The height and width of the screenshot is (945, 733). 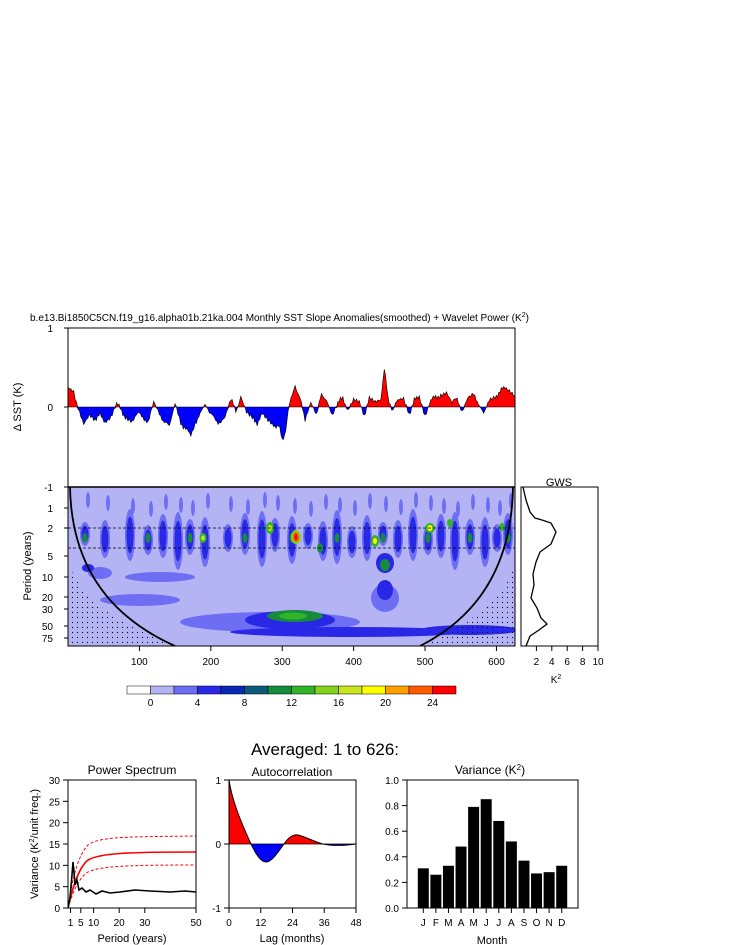 I want to click on colorbar: 0 4 8 12 16 20 24, so click(x=291, y=697).